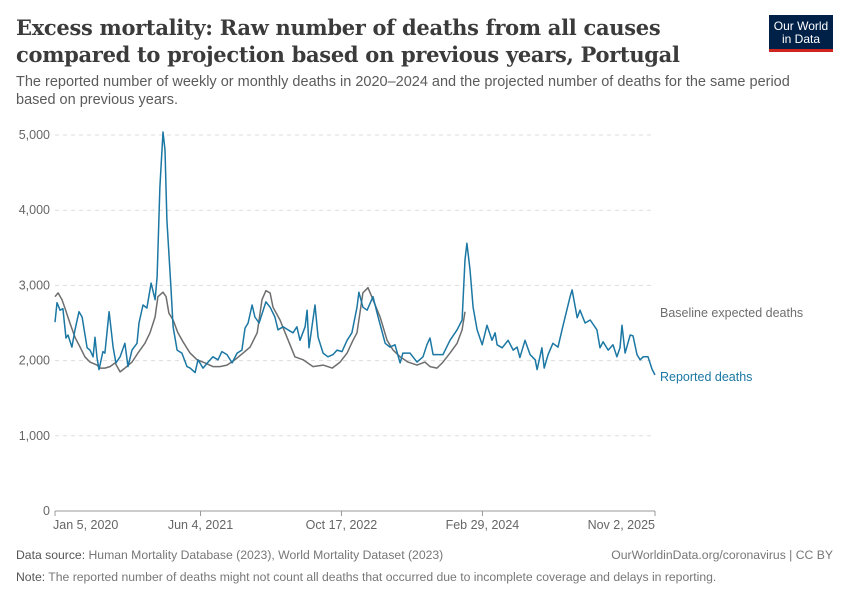  I want to click on x-tick-label: Nov 2, 2025, so click(621, 525).